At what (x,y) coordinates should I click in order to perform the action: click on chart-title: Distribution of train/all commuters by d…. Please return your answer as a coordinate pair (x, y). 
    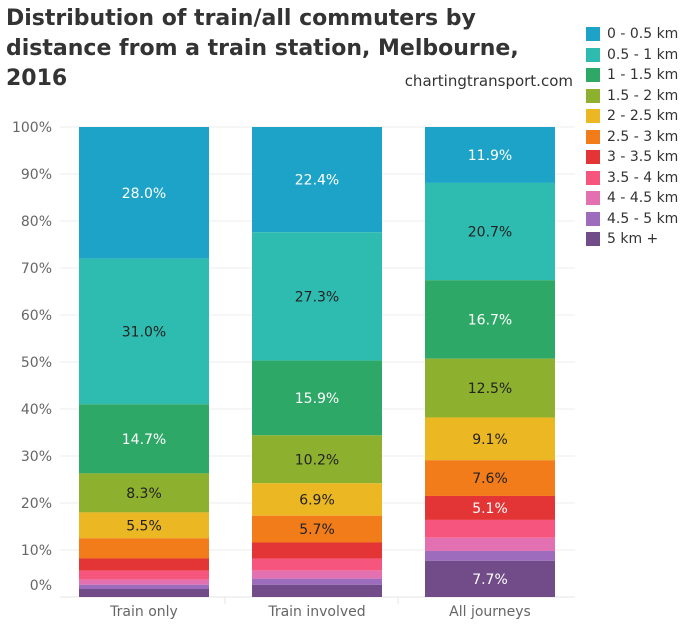
    Looking at the image, I should click on (262, 48).